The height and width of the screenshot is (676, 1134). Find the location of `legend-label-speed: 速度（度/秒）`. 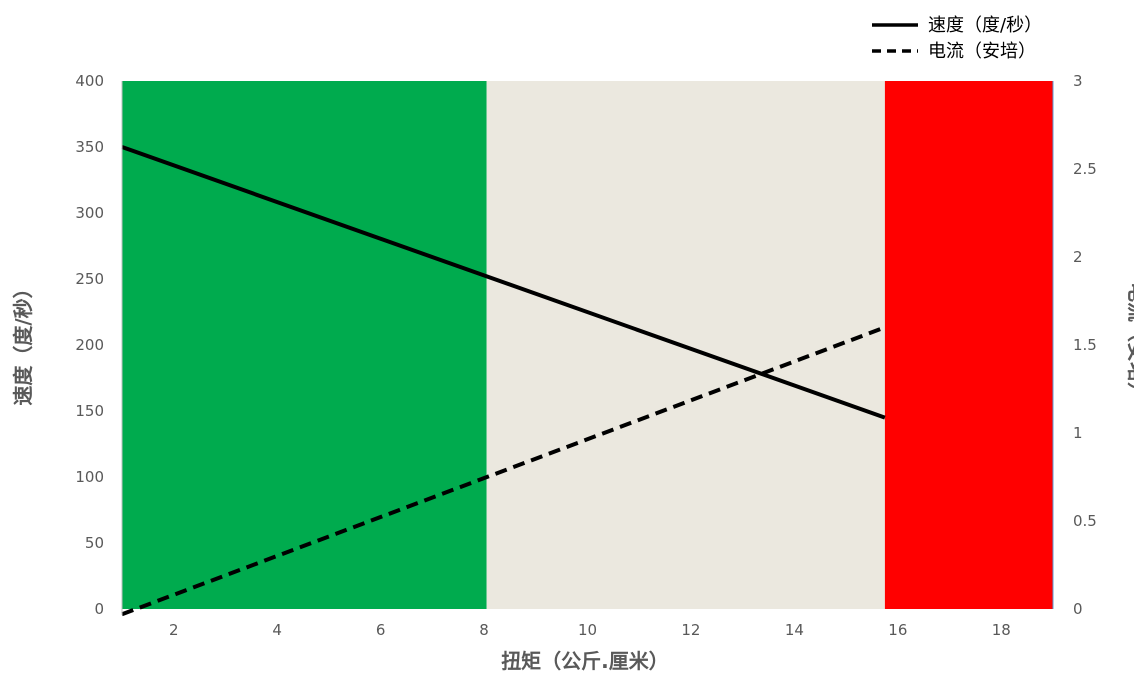

legend-label-speed: 速度（度/秒） is located at coordinates (985, 25).